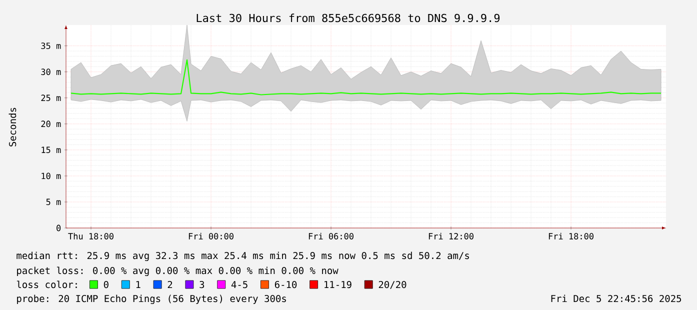 The height and width of the screenshot is (310, 697). What do you see at coordinates (151, 299) in the screenshot?
I see `text: probe: 20 ICMP Echo Pings (56 Bytes) every 300s` at bounding box center [151, 299].